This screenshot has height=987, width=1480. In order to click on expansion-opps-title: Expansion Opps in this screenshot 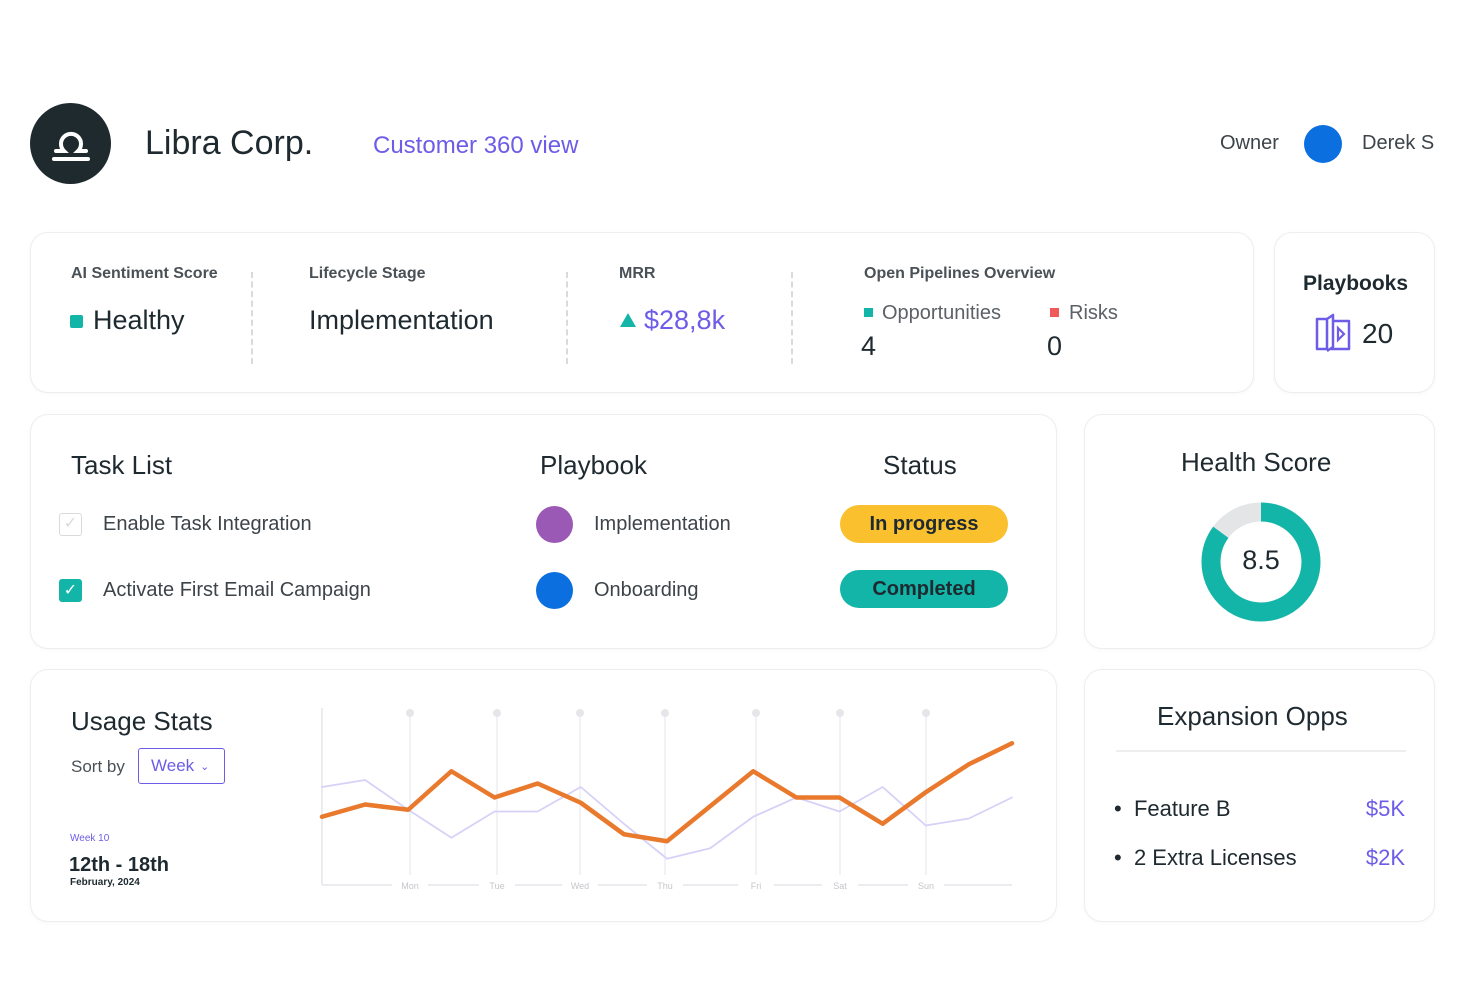, I will do `click(1252, 716)`.